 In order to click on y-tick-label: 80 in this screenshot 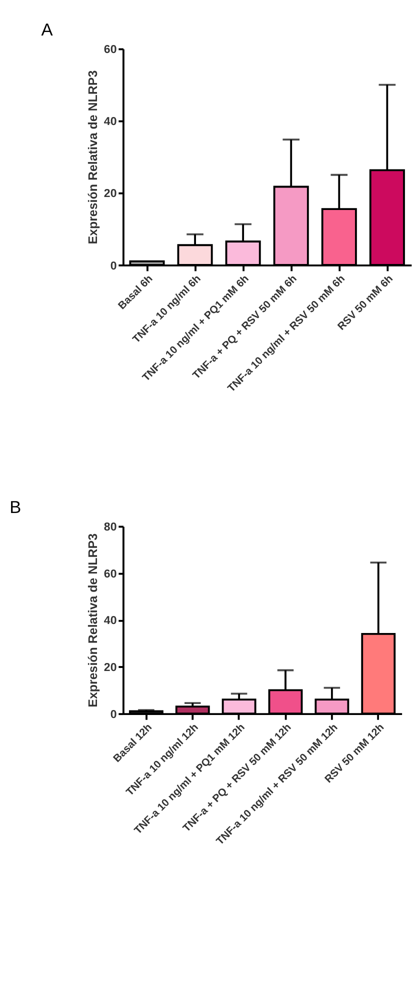, I will do `click(110, 528)`.